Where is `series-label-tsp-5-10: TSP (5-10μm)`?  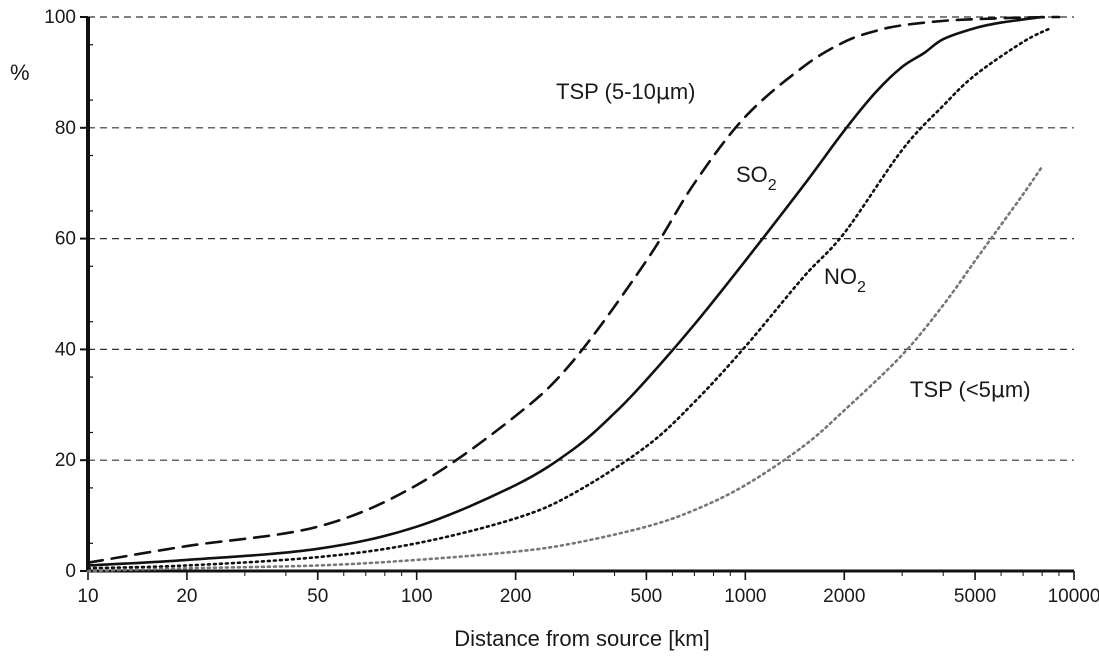
series-label-tsp-5-10: TSP (5-10μm) is located at coordinates (626, 92).